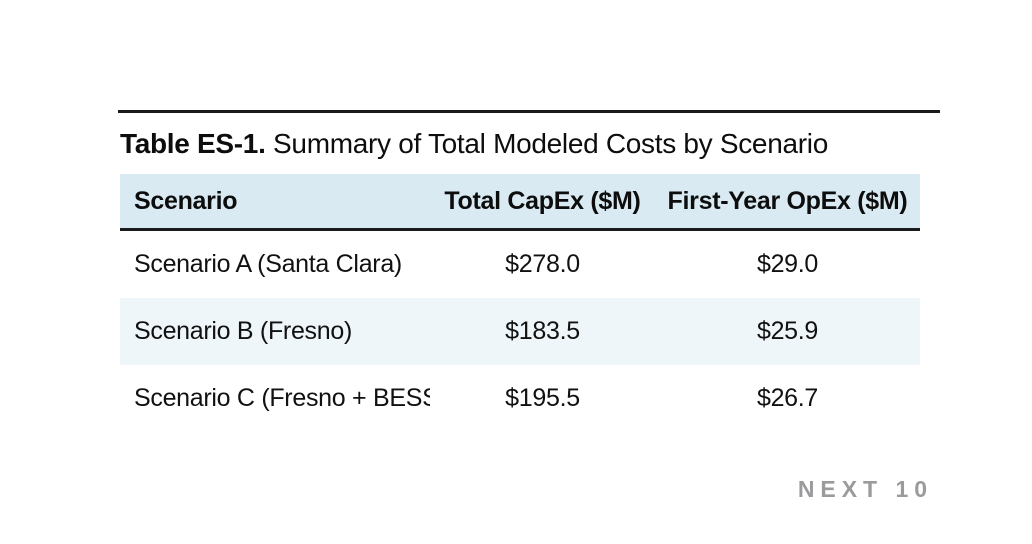  I want to click on table-row-scenario-b: Scenario B (Fresno) $183.5 $25.9, so click(520, 331).